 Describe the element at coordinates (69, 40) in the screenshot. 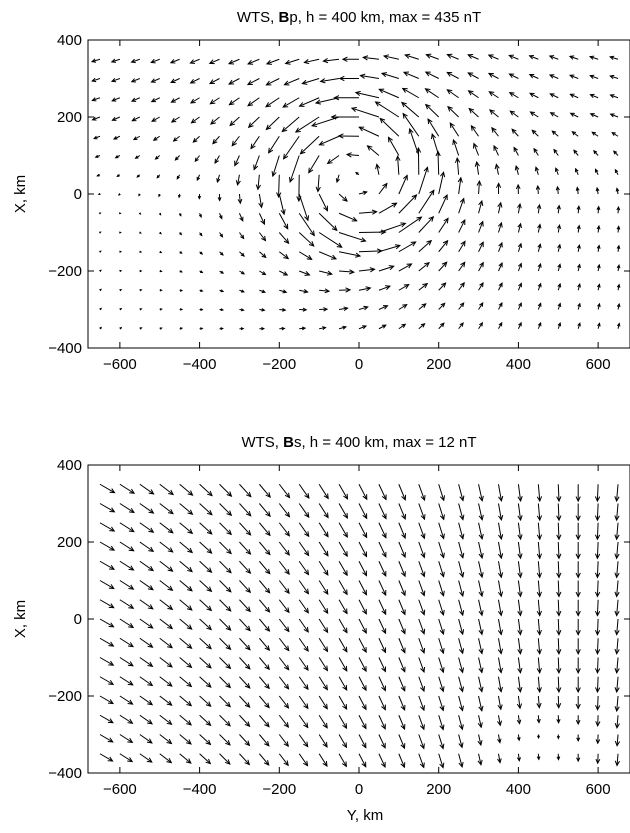

I see `y-tick-label: 400` at that location.